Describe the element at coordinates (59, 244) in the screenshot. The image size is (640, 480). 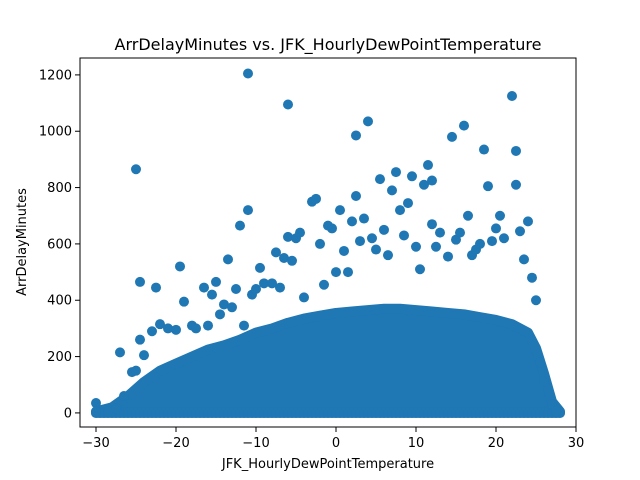
I see `y-tick-label: 600` at that location.